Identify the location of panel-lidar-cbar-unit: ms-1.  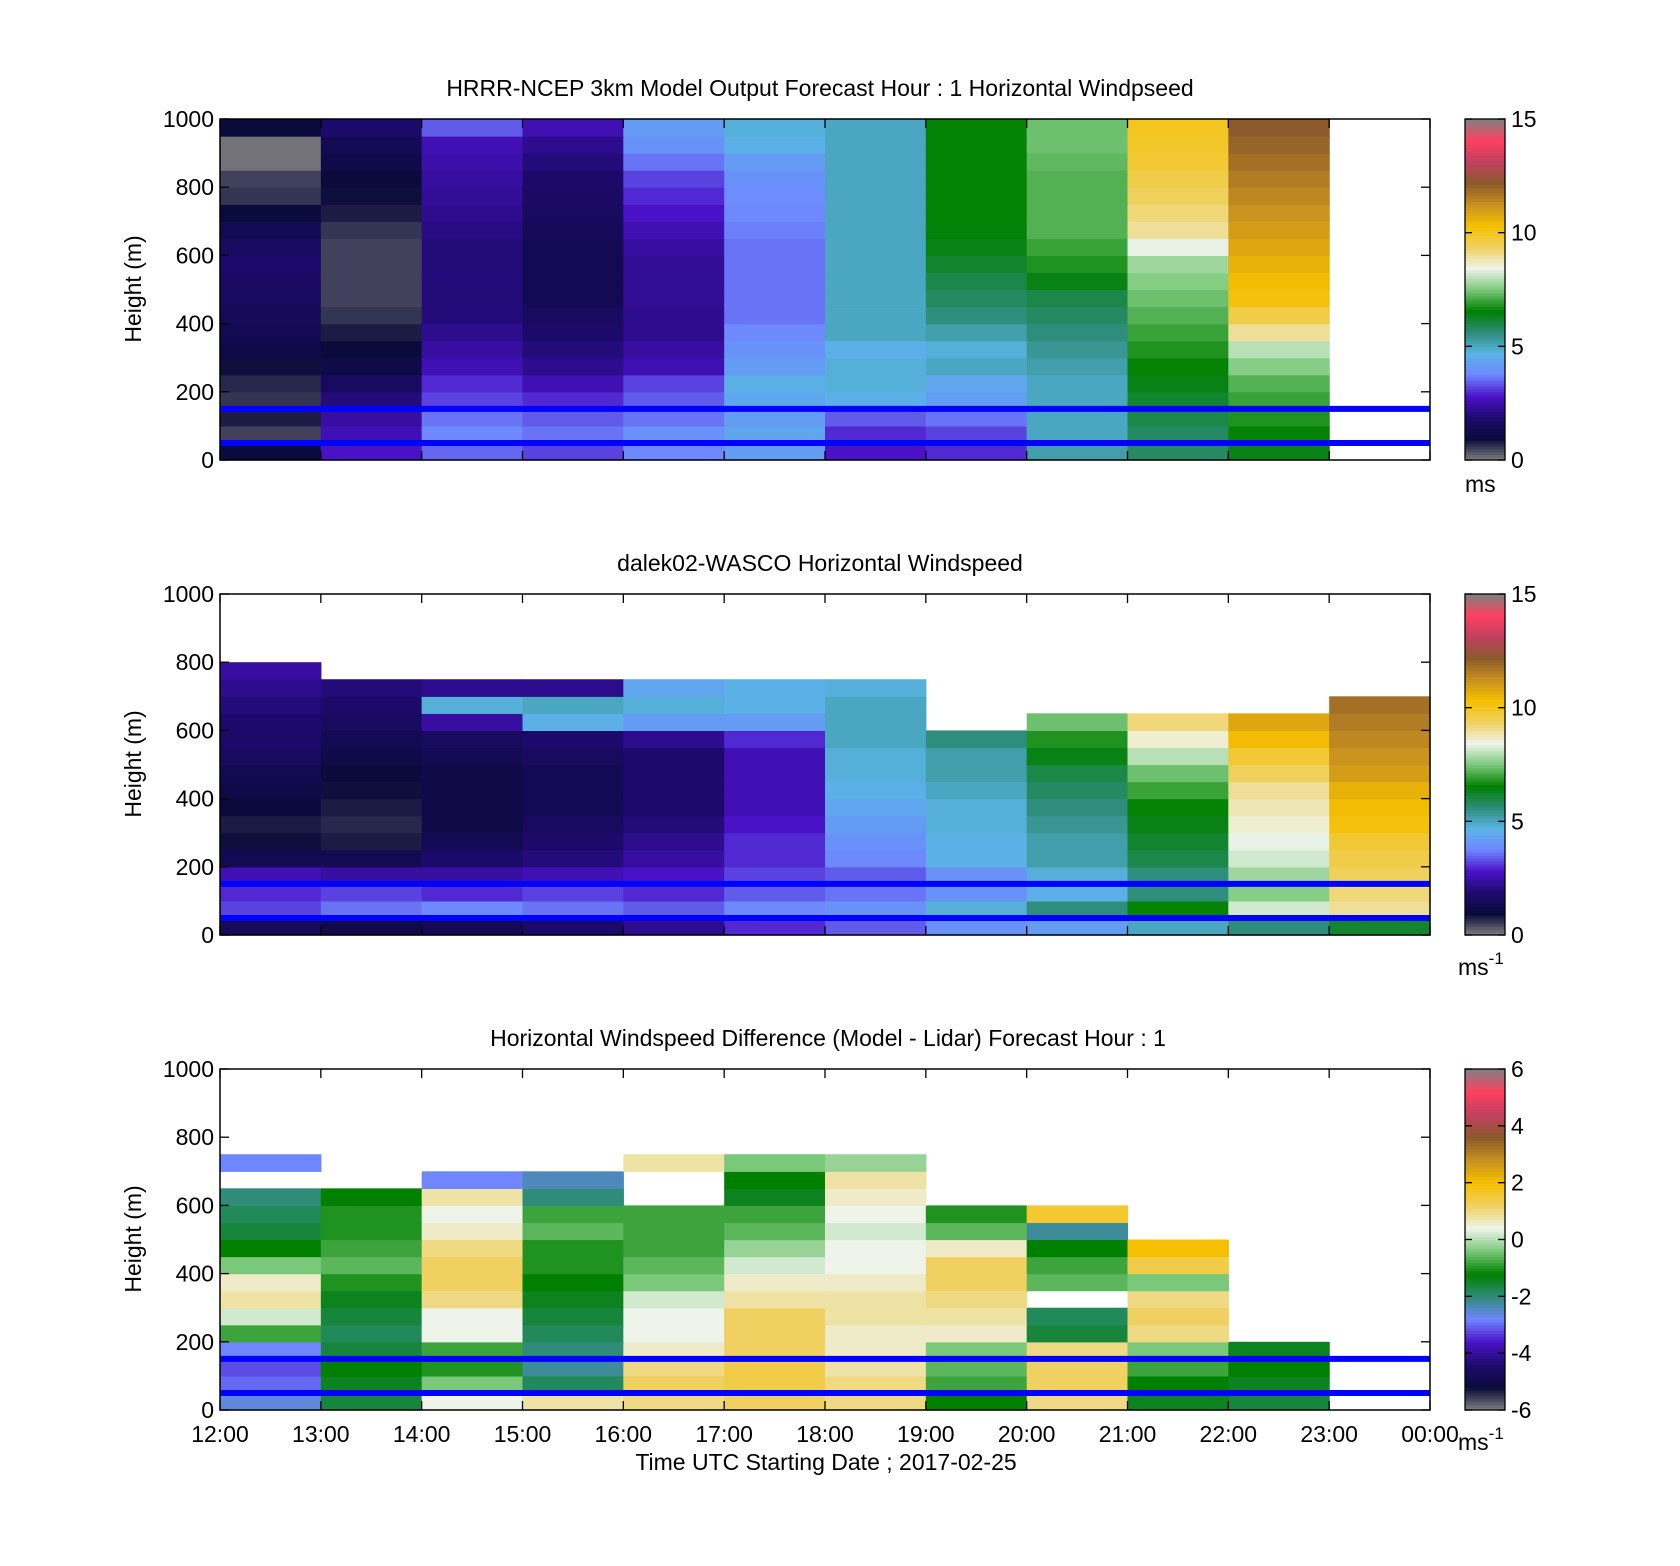
(1481, 964).